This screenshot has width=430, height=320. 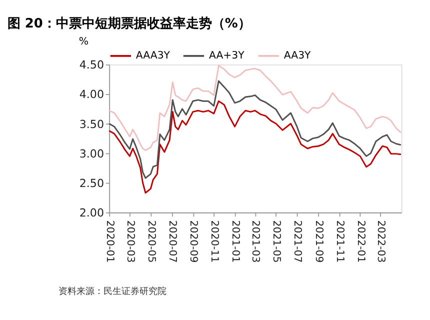 I want to click on legend-label: AA3Y, so click(x=298, y=56).